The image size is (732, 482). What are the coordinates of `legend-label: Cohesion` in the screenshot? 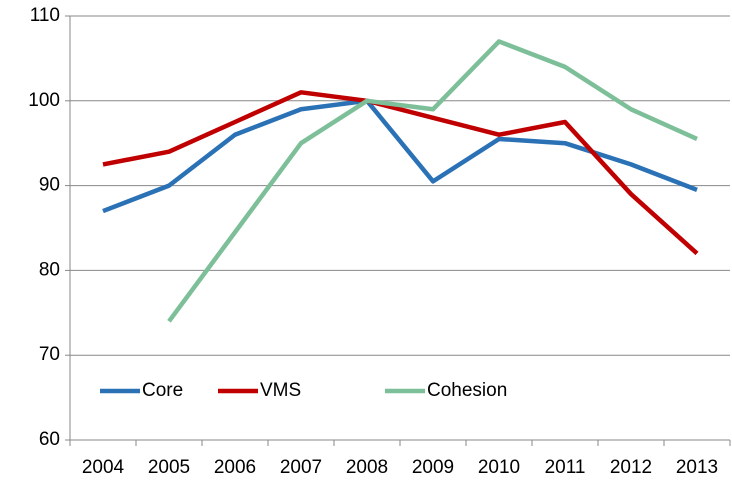 It's located at (467, 390).